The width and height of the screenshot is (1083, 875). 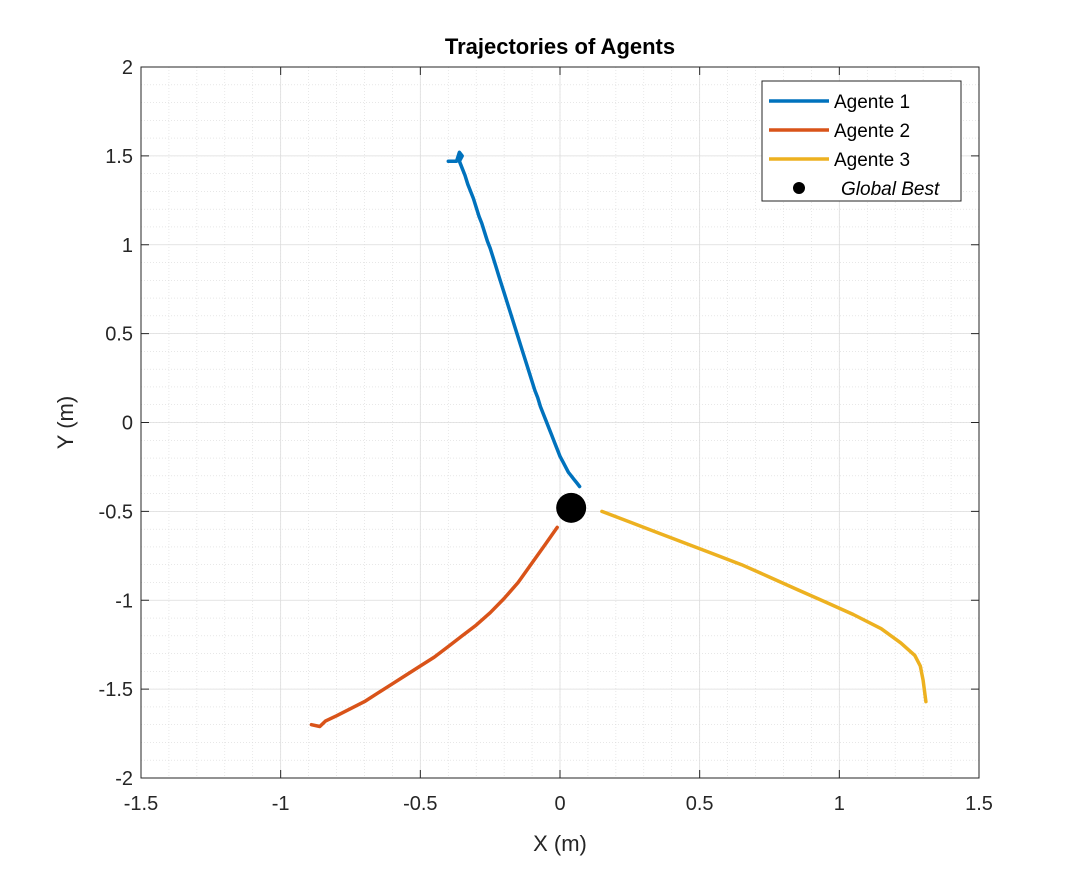 I want to click on x-tick-label: -0.5, so click(x=420, y=804).